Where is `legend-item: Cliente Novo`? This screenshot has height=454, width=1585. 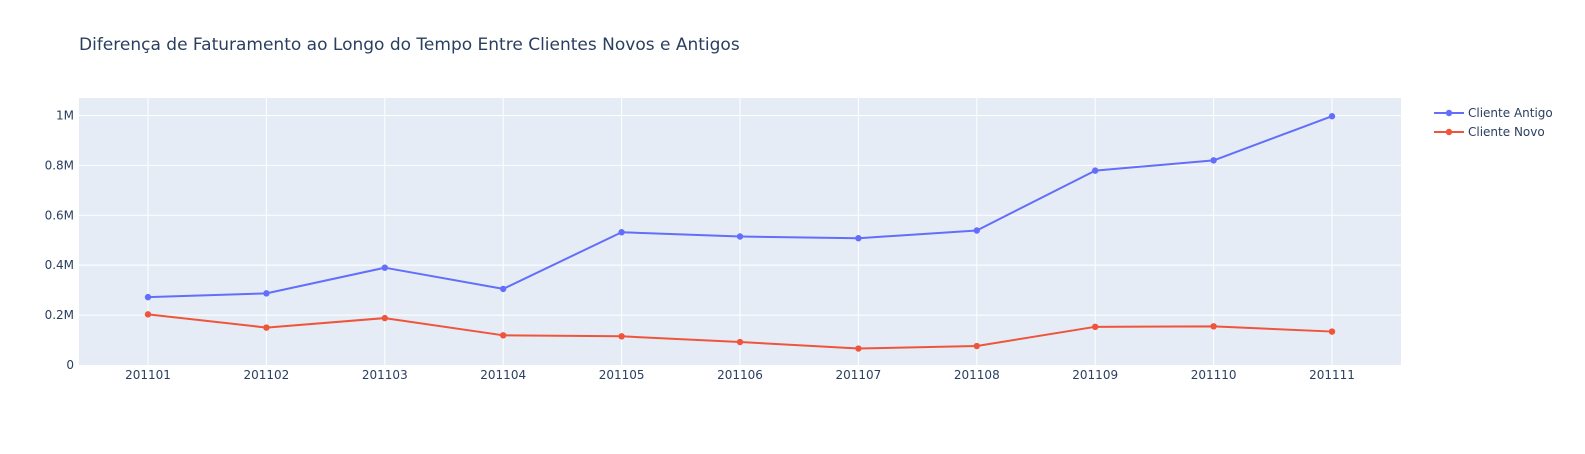 legend-item: Cliente Novo is located at coordinates (1489, 132).